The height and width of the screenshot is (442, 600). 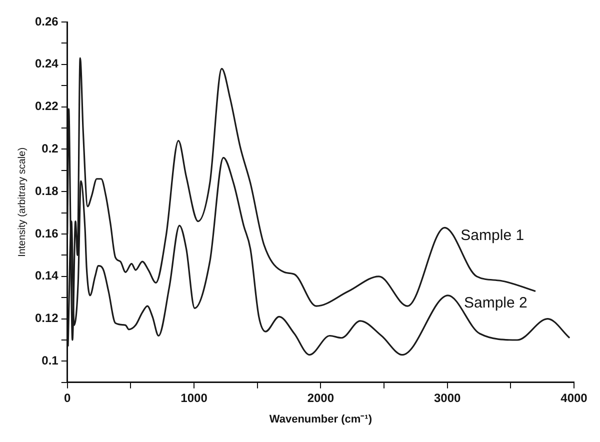 What do you see at coordinates (46, 275) in the screenshot?
I see `y-tick-label: 0.14` at bounding box center [46, 275].